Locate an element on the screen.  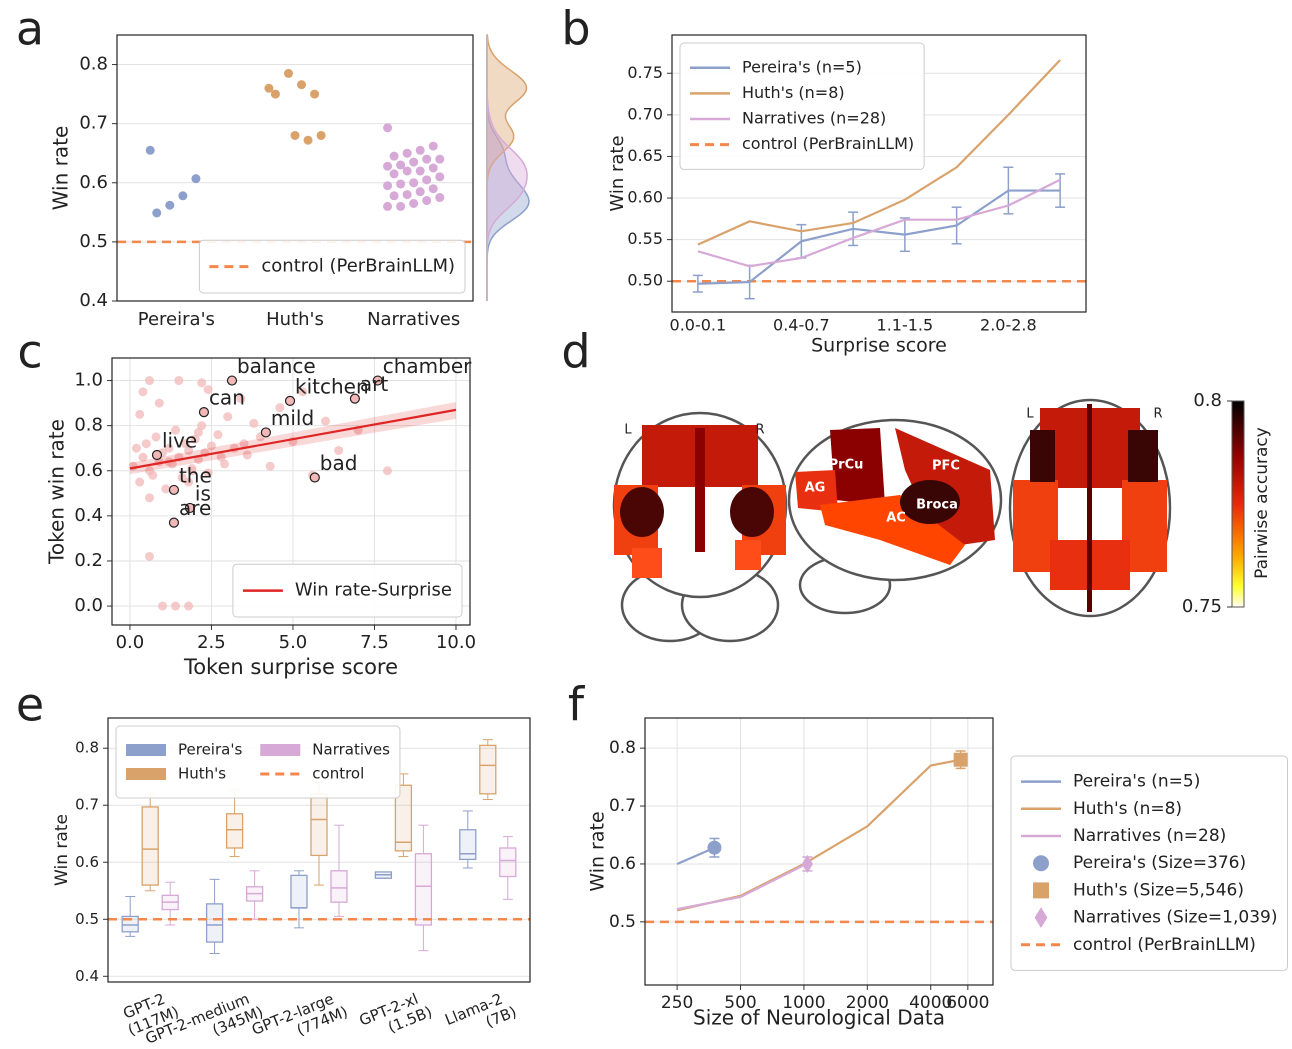
legend-label: Pereira's is located at coordinates (210, 750).